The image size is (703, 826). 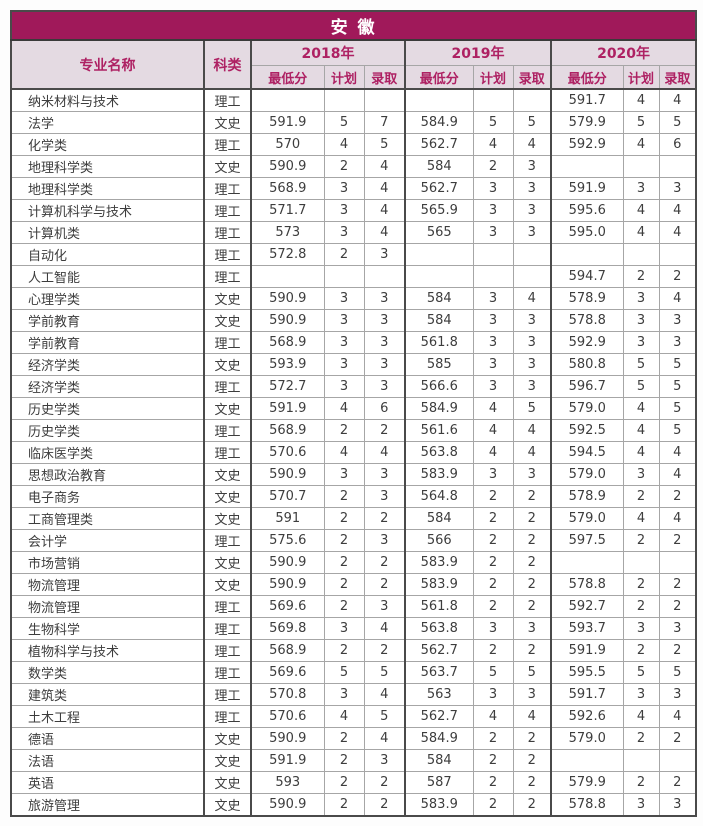 I want to click on page-title: 安 徽, so click(x=353, y=25).